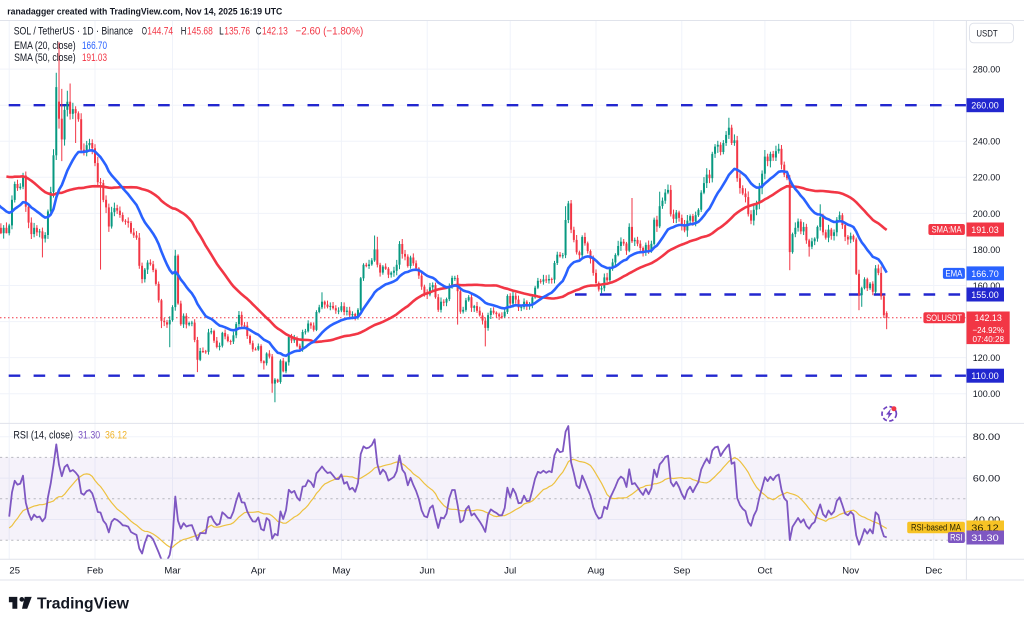  What do you see at coordinates (144, 31) in the screenshot?
I see `svg-text: O` at bounding box center [144, 31].